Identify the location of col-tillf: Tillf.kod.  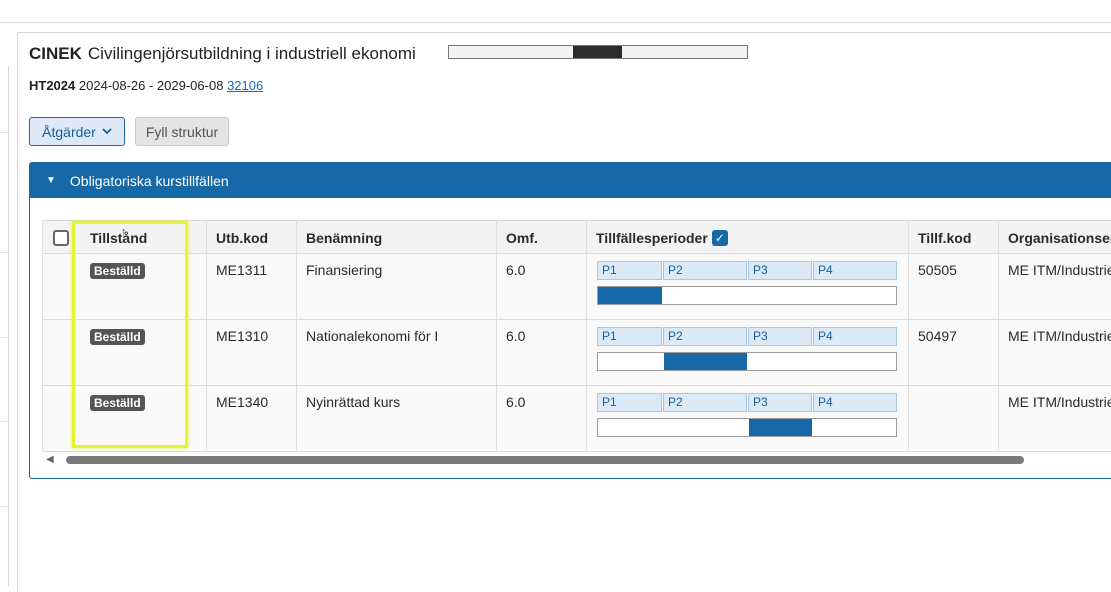
(945, 237).